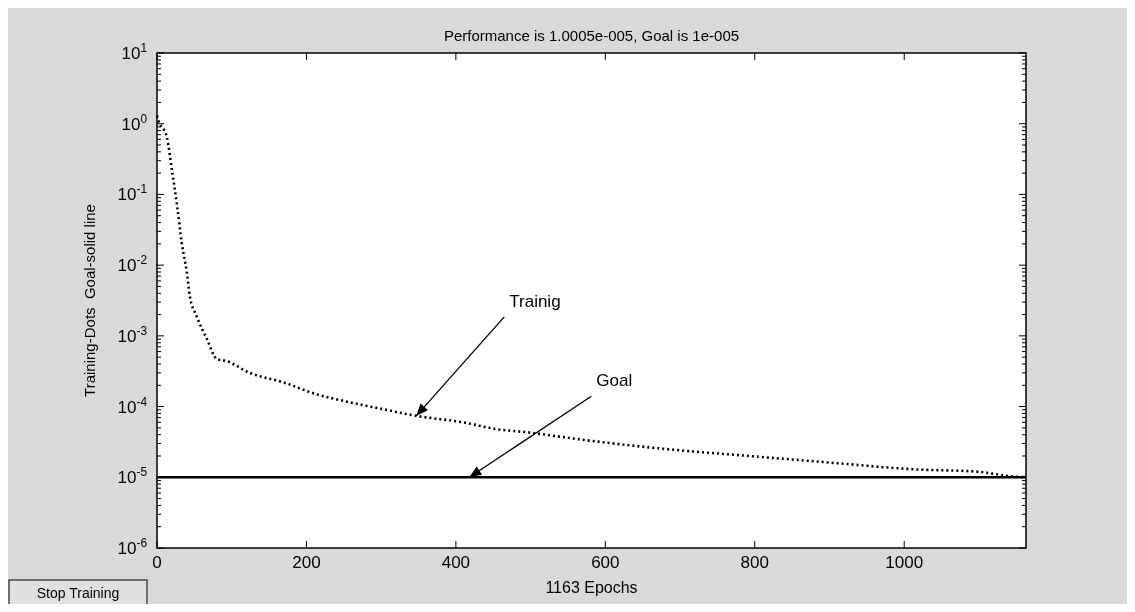 The height and width of the screenshot is (612, 1135). What do you see at coordinates (132, 405) in the screenshot?
I see `y-tick-label: 10$^{-4}$` at bounding box center [132, 405].